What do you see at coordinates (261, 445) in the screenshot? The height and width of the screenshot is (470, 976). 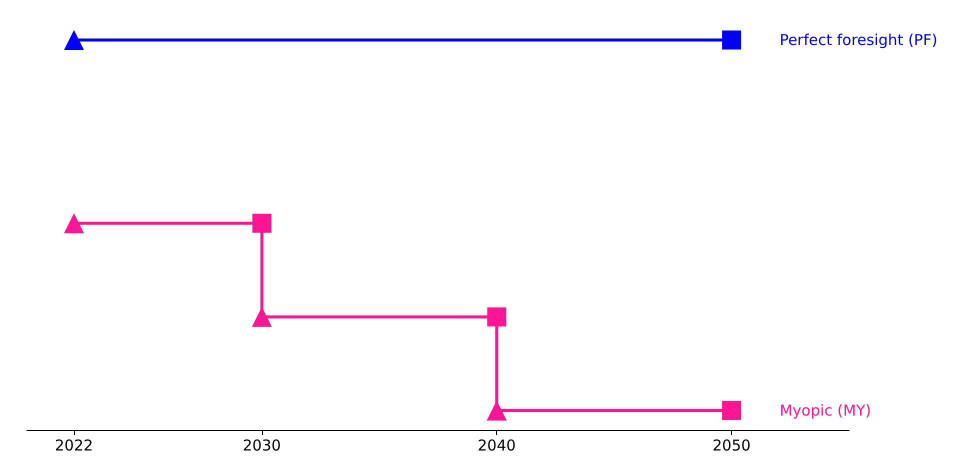 I see `x-tick-label: 2030` at bounding box center [261, 445].